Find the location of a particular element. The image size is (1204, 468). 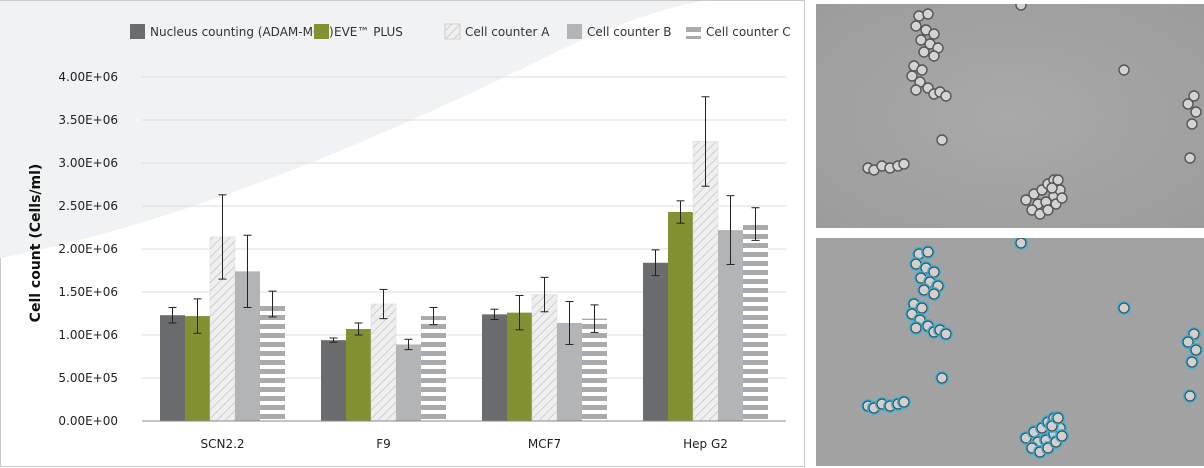

y-tick-label: 2.00E+06 is located at coordinates (88, 249).